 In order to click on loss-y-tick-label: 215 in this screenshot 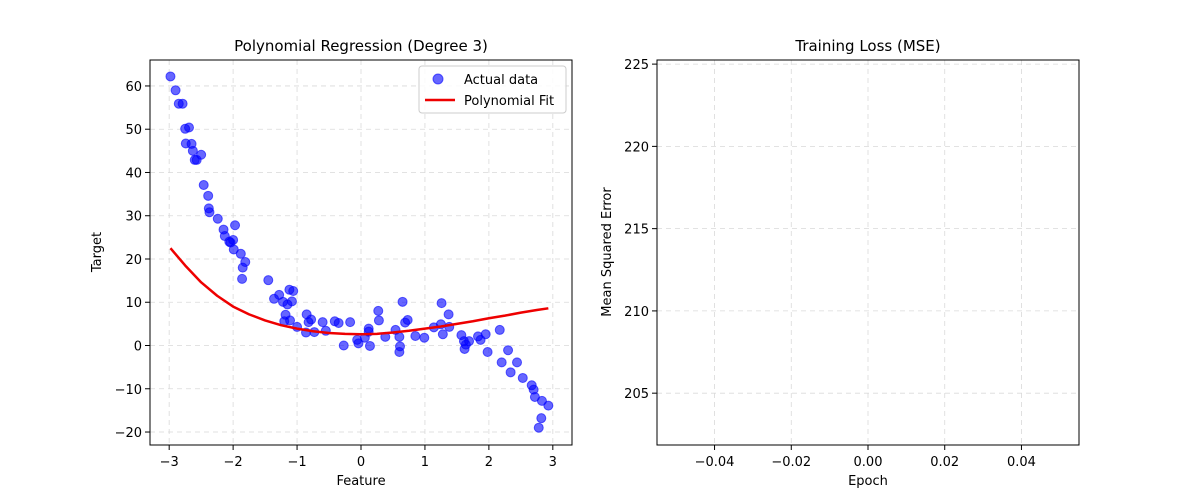, I will do `click(636, 230)`.